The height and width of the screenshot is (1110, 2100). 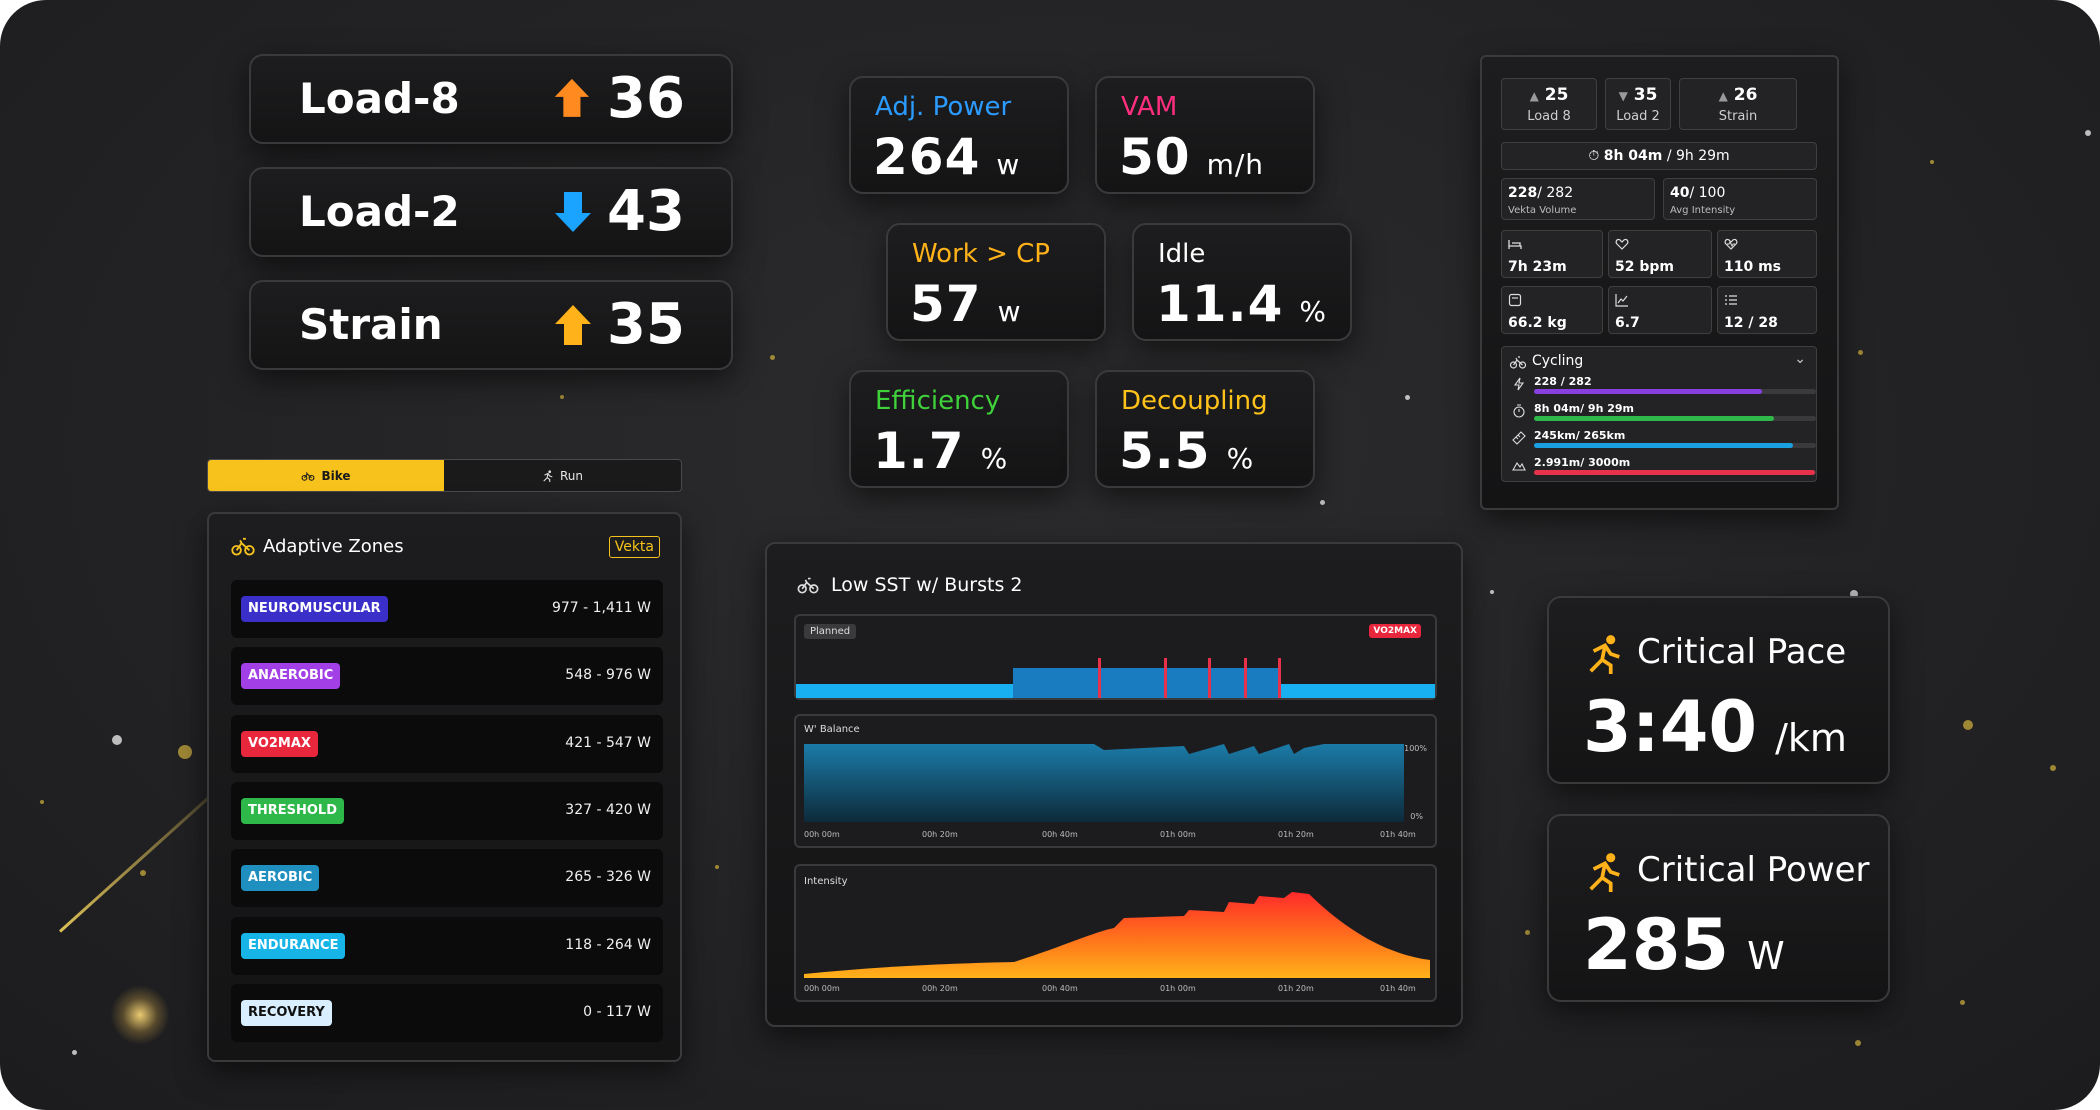 I want to click on bike-tab: Bike, so click(x=326, y=475).